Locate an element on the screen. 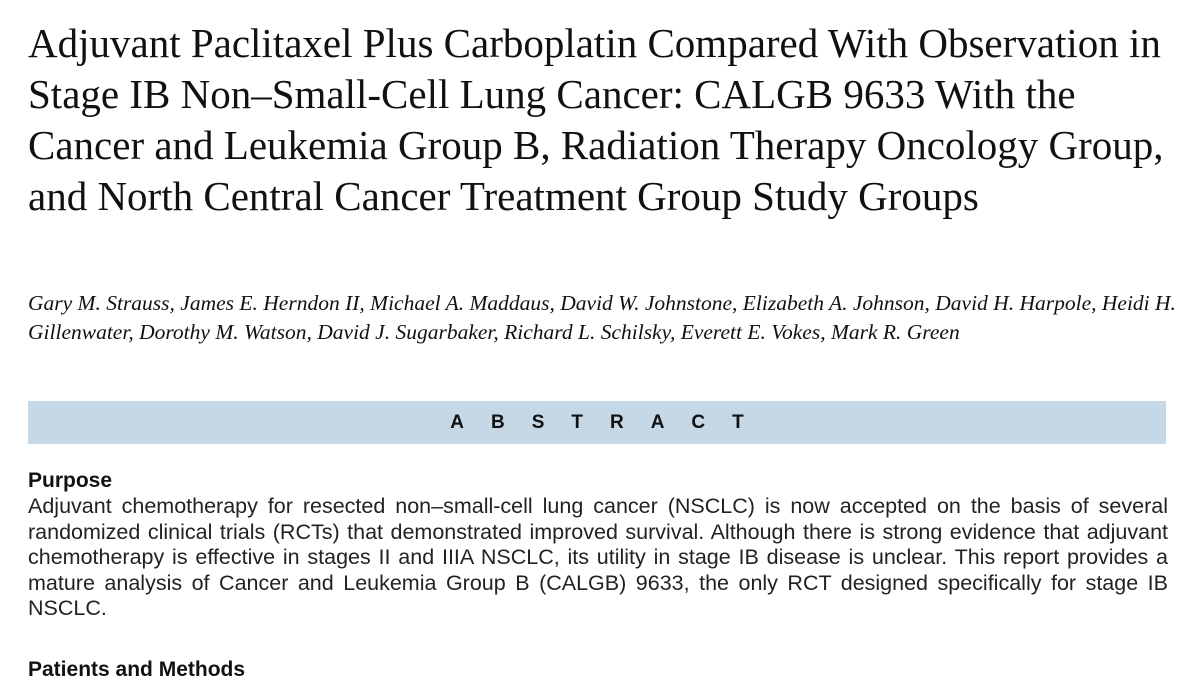  abstract-label: ABSTRACT is located at coordinates (610, 422).